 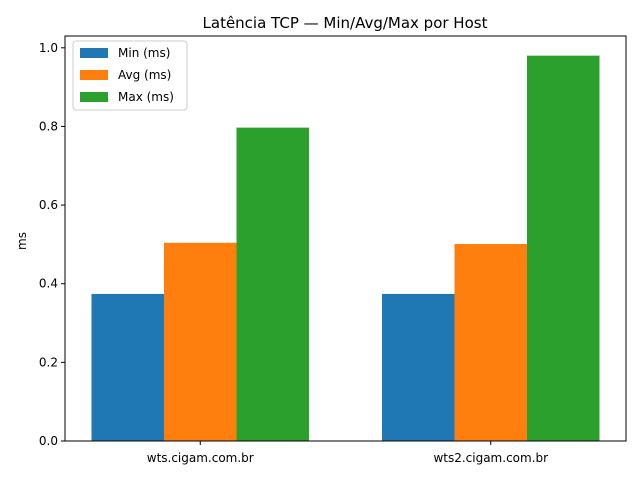 What do you see at coordinates (144, 53) in the screenshot?
I see `legend-label-1: Min (ms)` at bounding box center [144, 53].